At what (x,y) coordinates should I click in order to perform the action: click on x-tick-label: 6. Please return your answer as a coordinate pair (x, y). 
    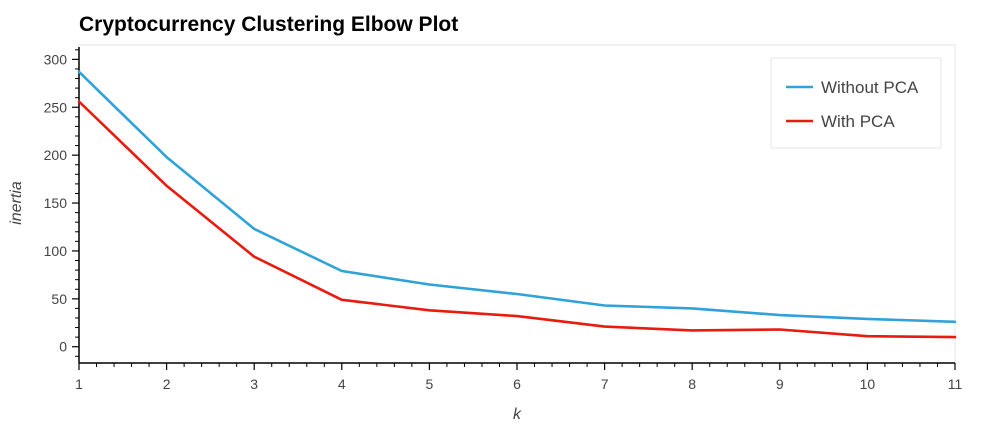
    Looking at the image, I should click on (517, 384).